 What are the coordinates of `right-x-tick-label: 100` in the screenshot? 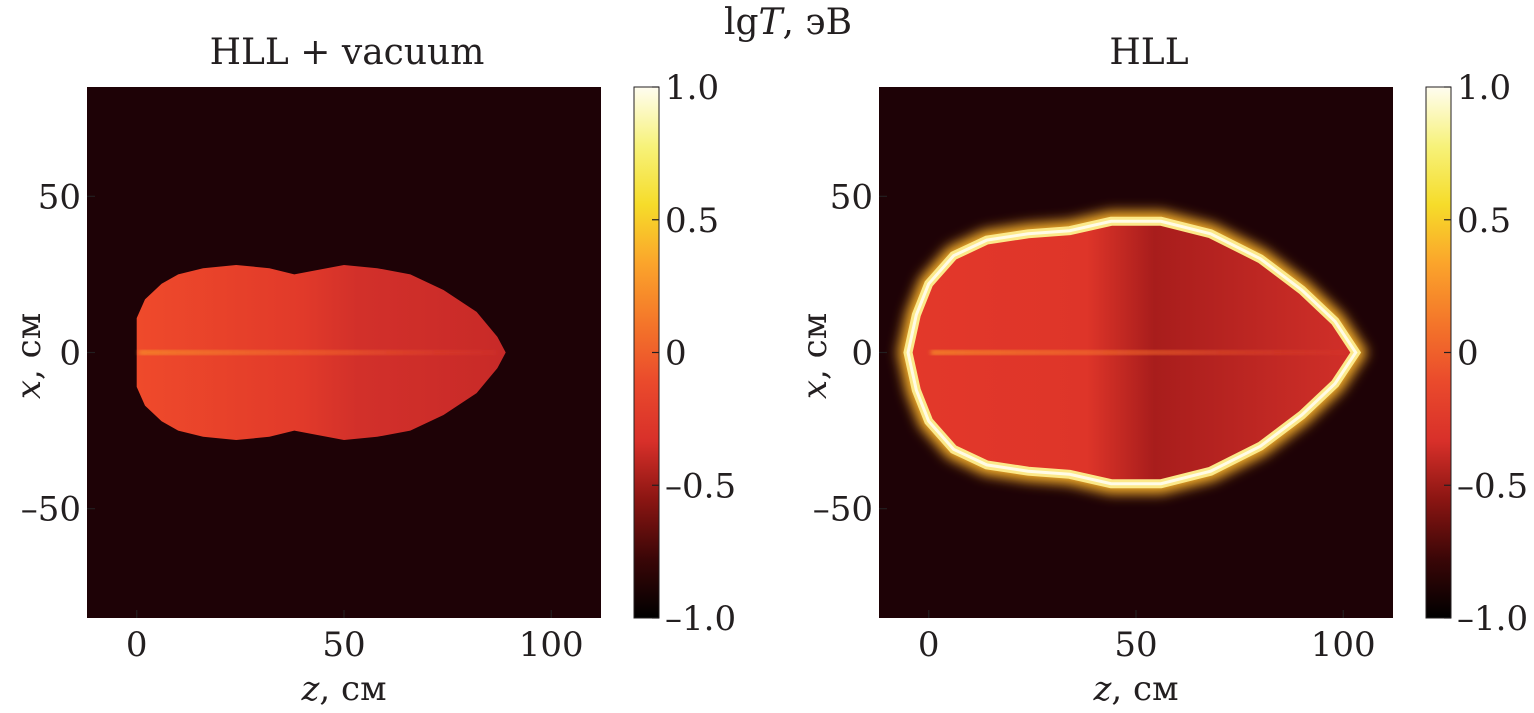 It's located at (1343, 645).